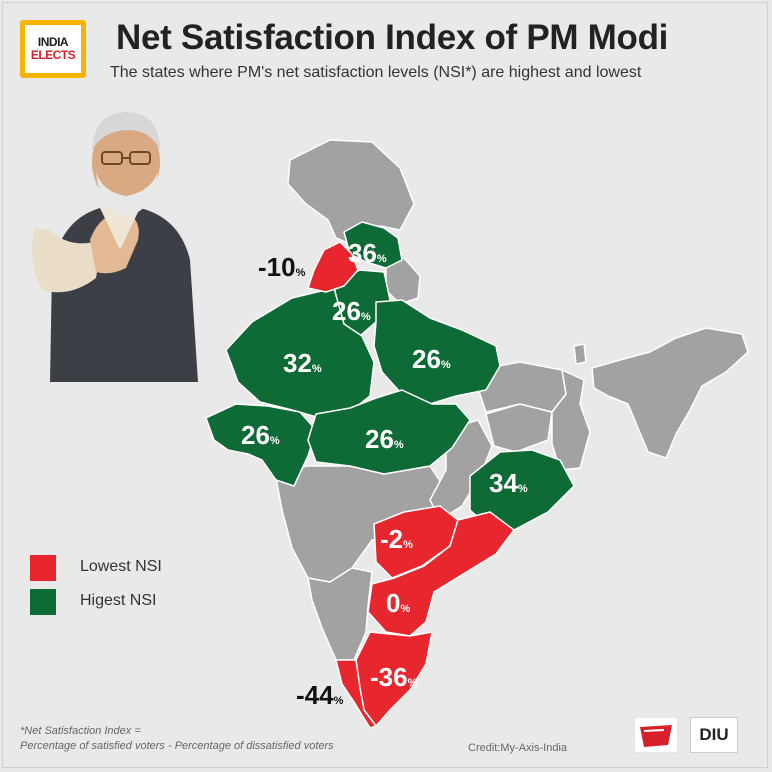  I want to click on state-madhya-pradesh, so click(389, 432).